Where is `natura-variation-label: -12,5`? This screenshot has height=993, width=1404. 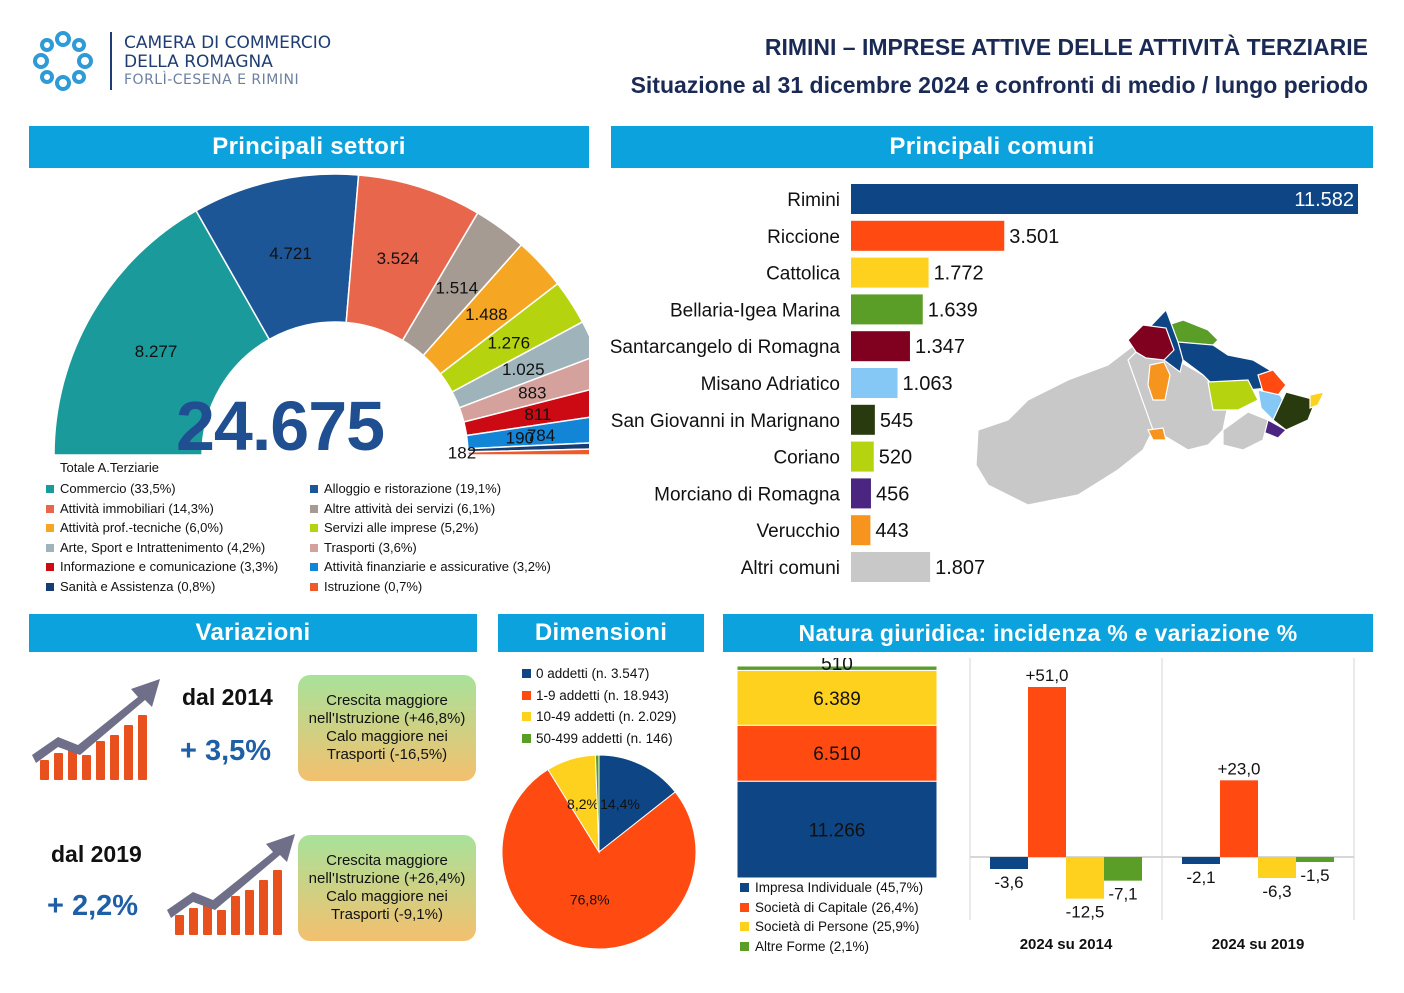 natura-variation-label: -12,5 is located at coordinates (1085, 912).